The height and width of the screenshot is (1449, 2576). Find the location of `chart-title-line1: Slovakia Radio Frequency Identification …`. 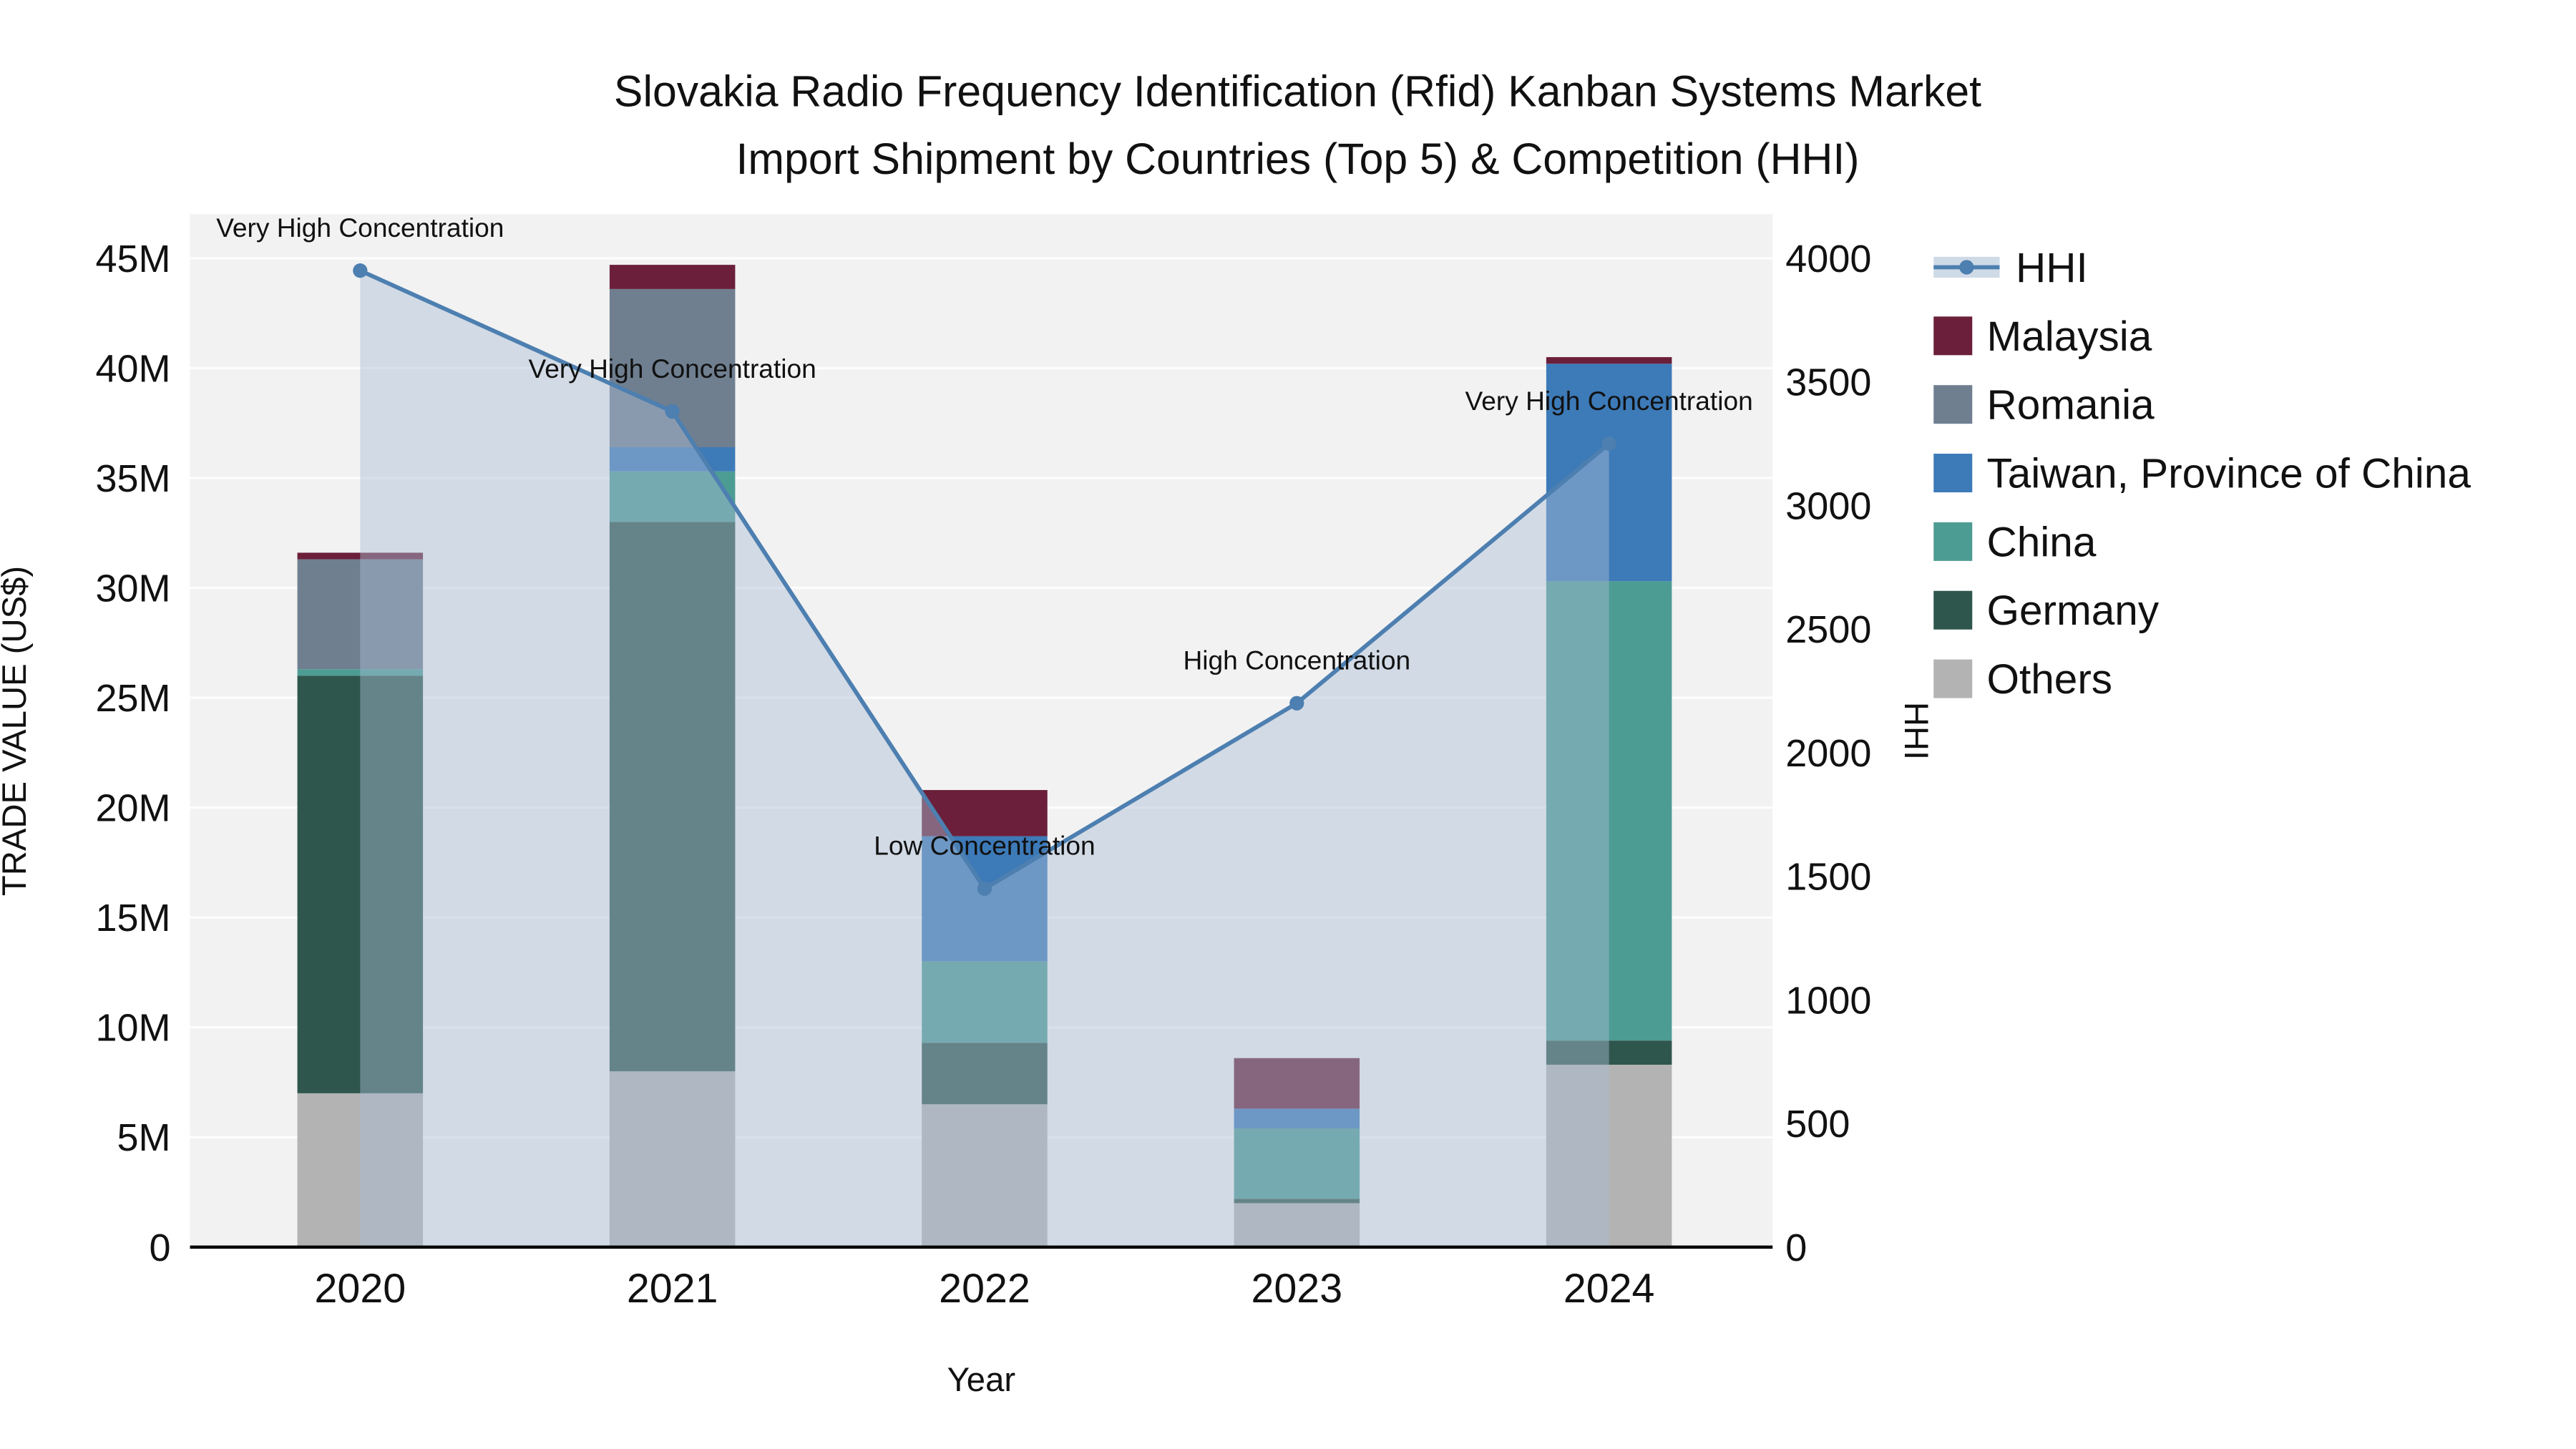

chart-title-line1: Slovakia Radio Frequency Identification … is located at coordinates (1297, 91).